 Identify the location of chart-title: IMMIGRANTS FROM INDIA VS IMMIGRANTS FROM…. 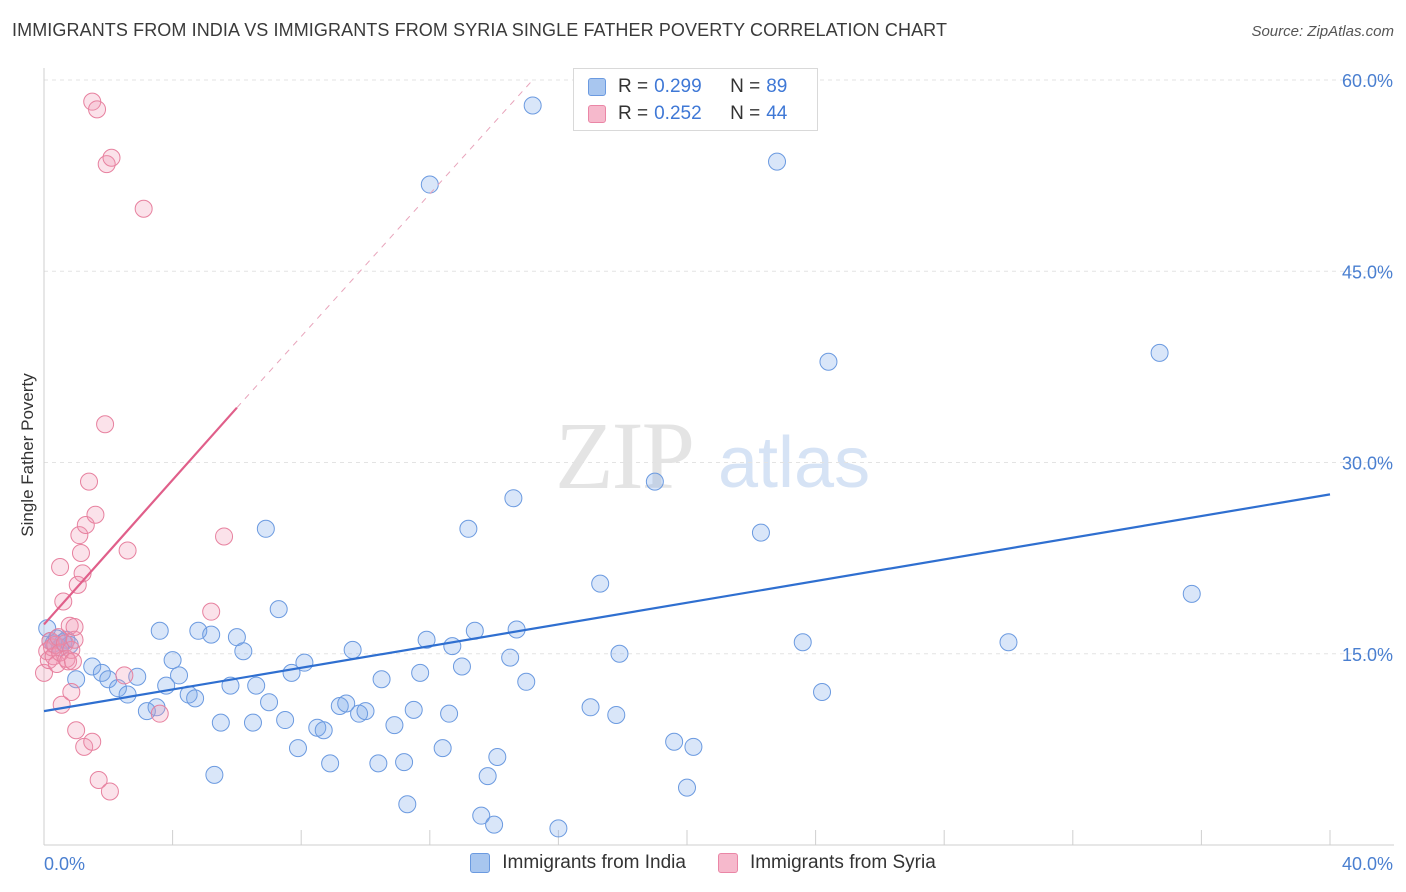
(480, 30).